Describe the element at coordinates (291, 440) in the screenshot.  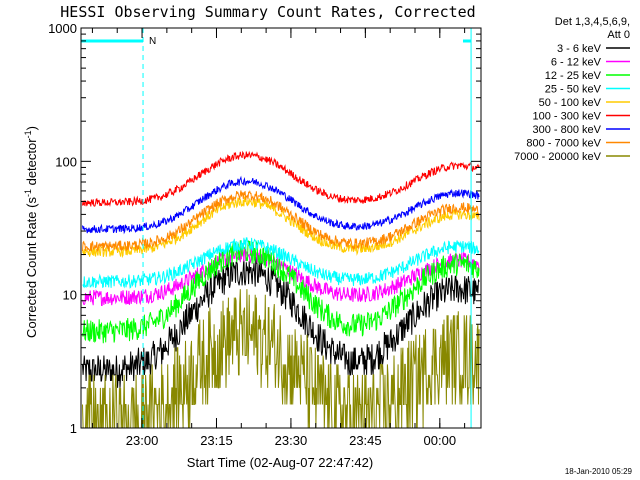
I see `x-tick-label: 23:30` at that location.